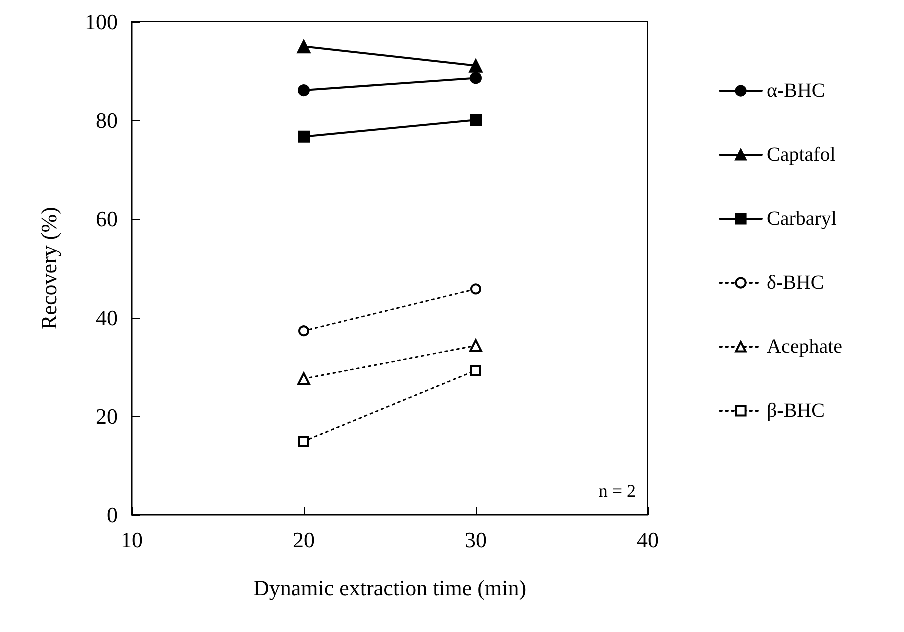 The height and width of the screenshot is (632, 904). Describe the element at coordinates (476, 540) in the screenshot. I see `x-tick-label: 30` at that location.